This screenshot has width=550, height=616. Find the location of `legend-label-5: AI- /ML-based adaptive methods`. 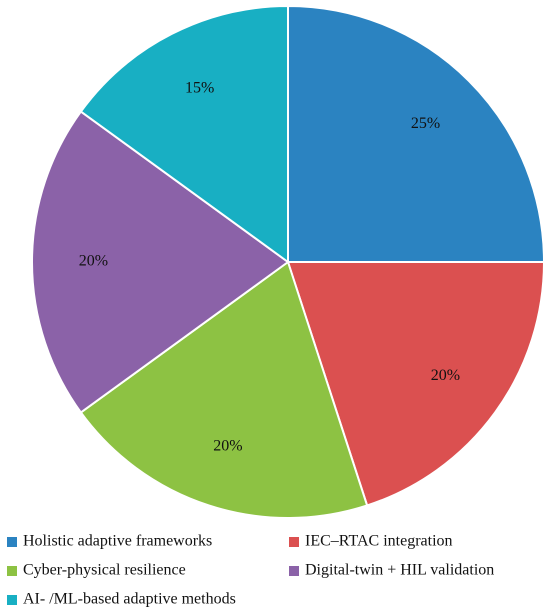

legend-label-5: AI- /ML-based adaptive methods is located at coordinates (129, 599).